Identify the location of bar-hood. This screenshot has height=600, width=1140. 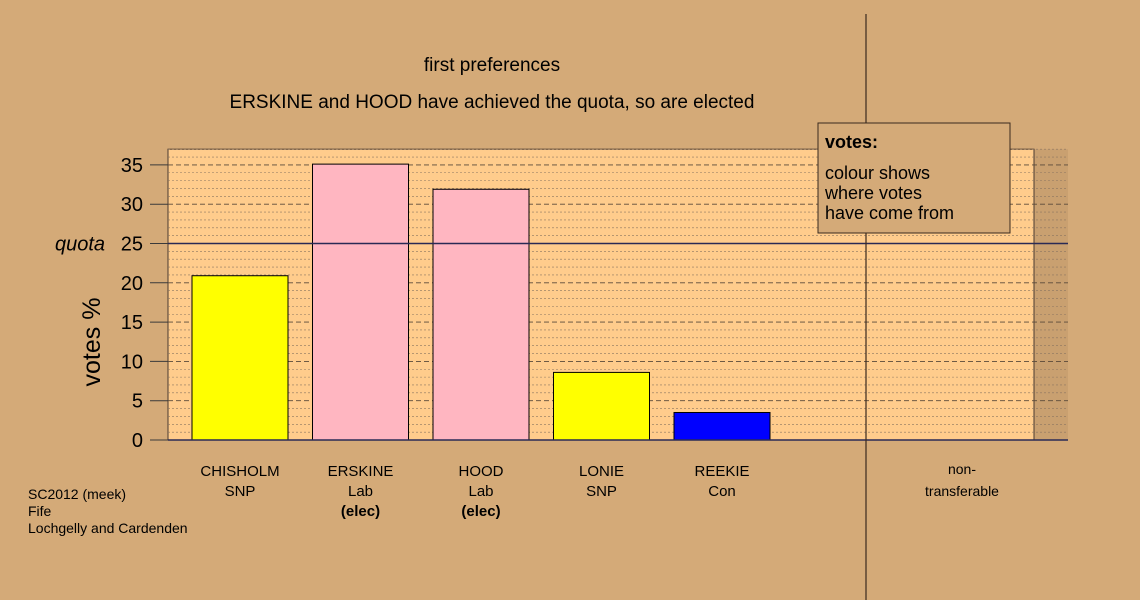
(481, 314).